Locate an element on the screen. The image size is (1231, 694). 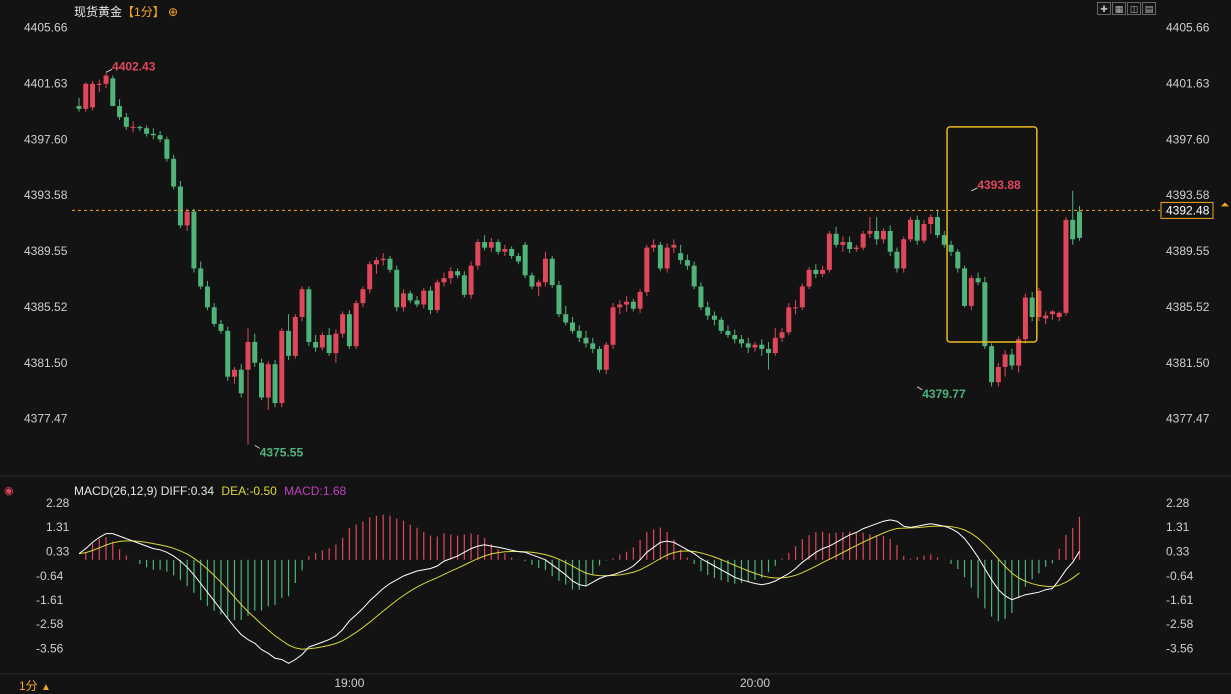
annotation-leader is located at coordinates (257, 446).